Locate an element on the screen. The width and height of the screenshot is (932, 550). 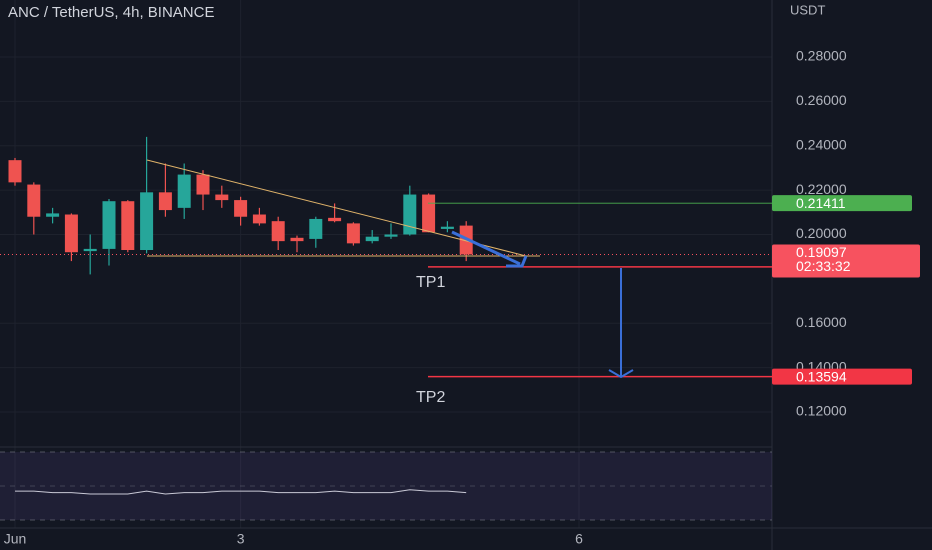
trend-line is located at coordinates (336, 208).